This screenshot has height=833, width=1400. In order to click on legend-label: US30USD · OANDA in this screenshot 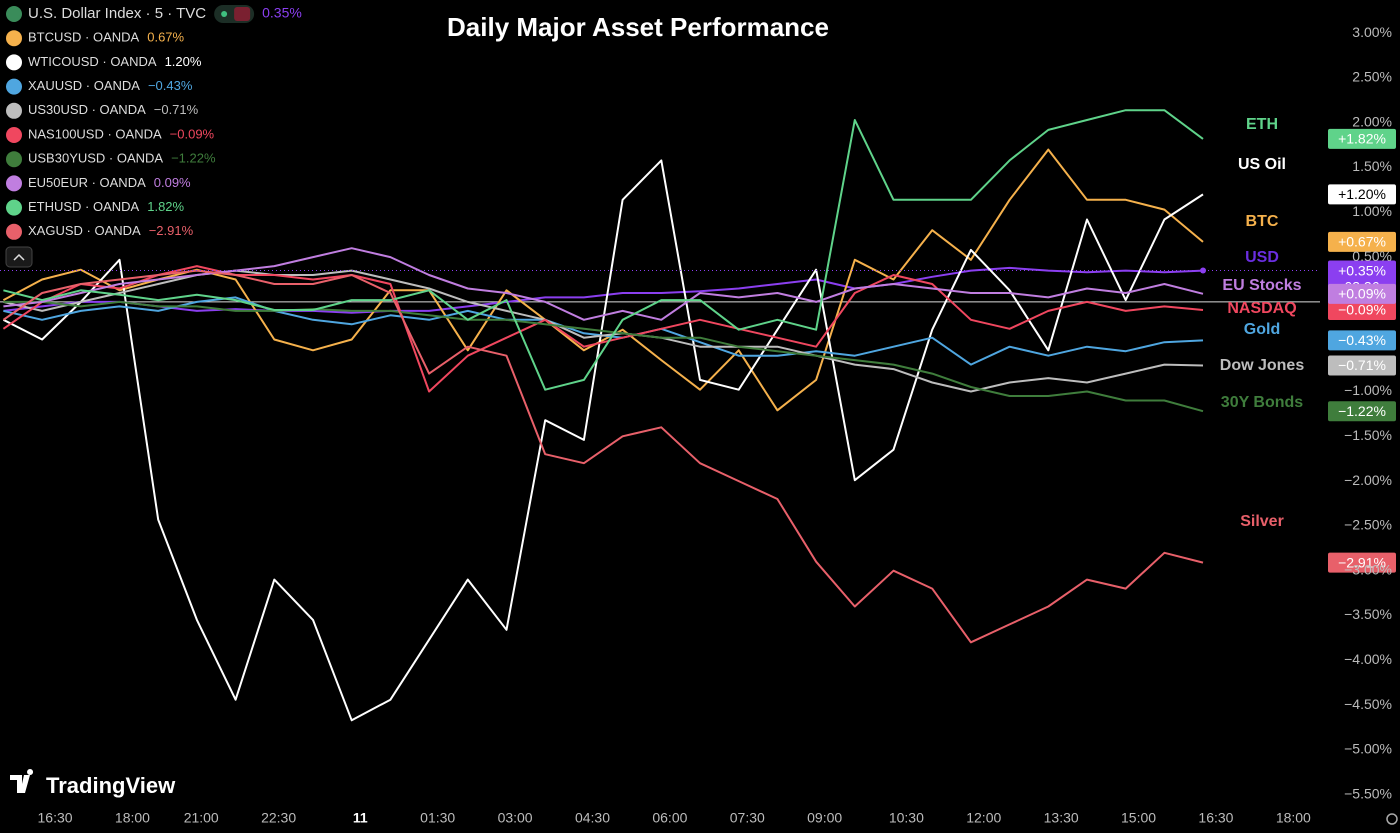, I will do `click(87, 109)`.